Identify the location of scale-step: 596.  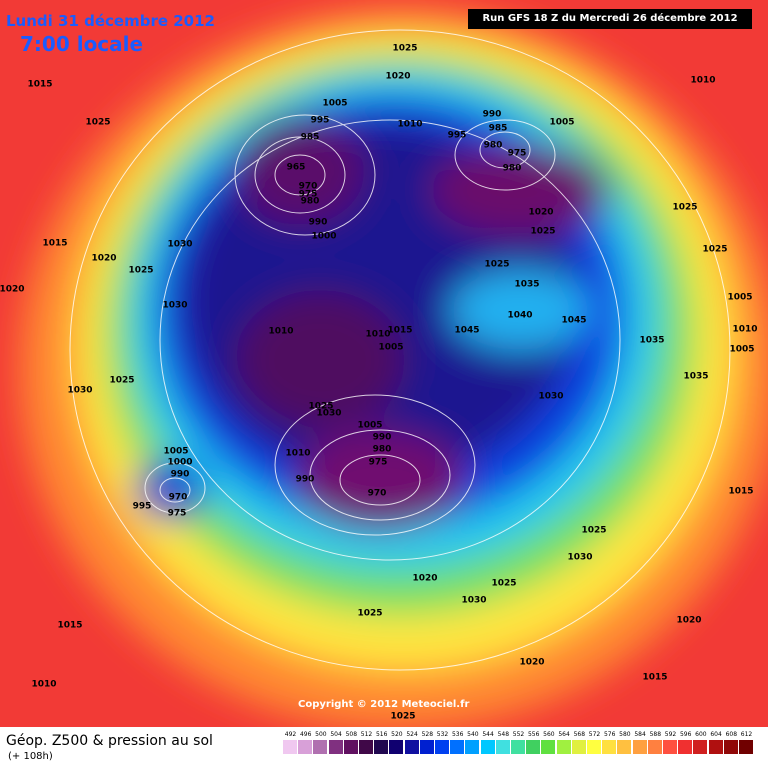
(685, 742).